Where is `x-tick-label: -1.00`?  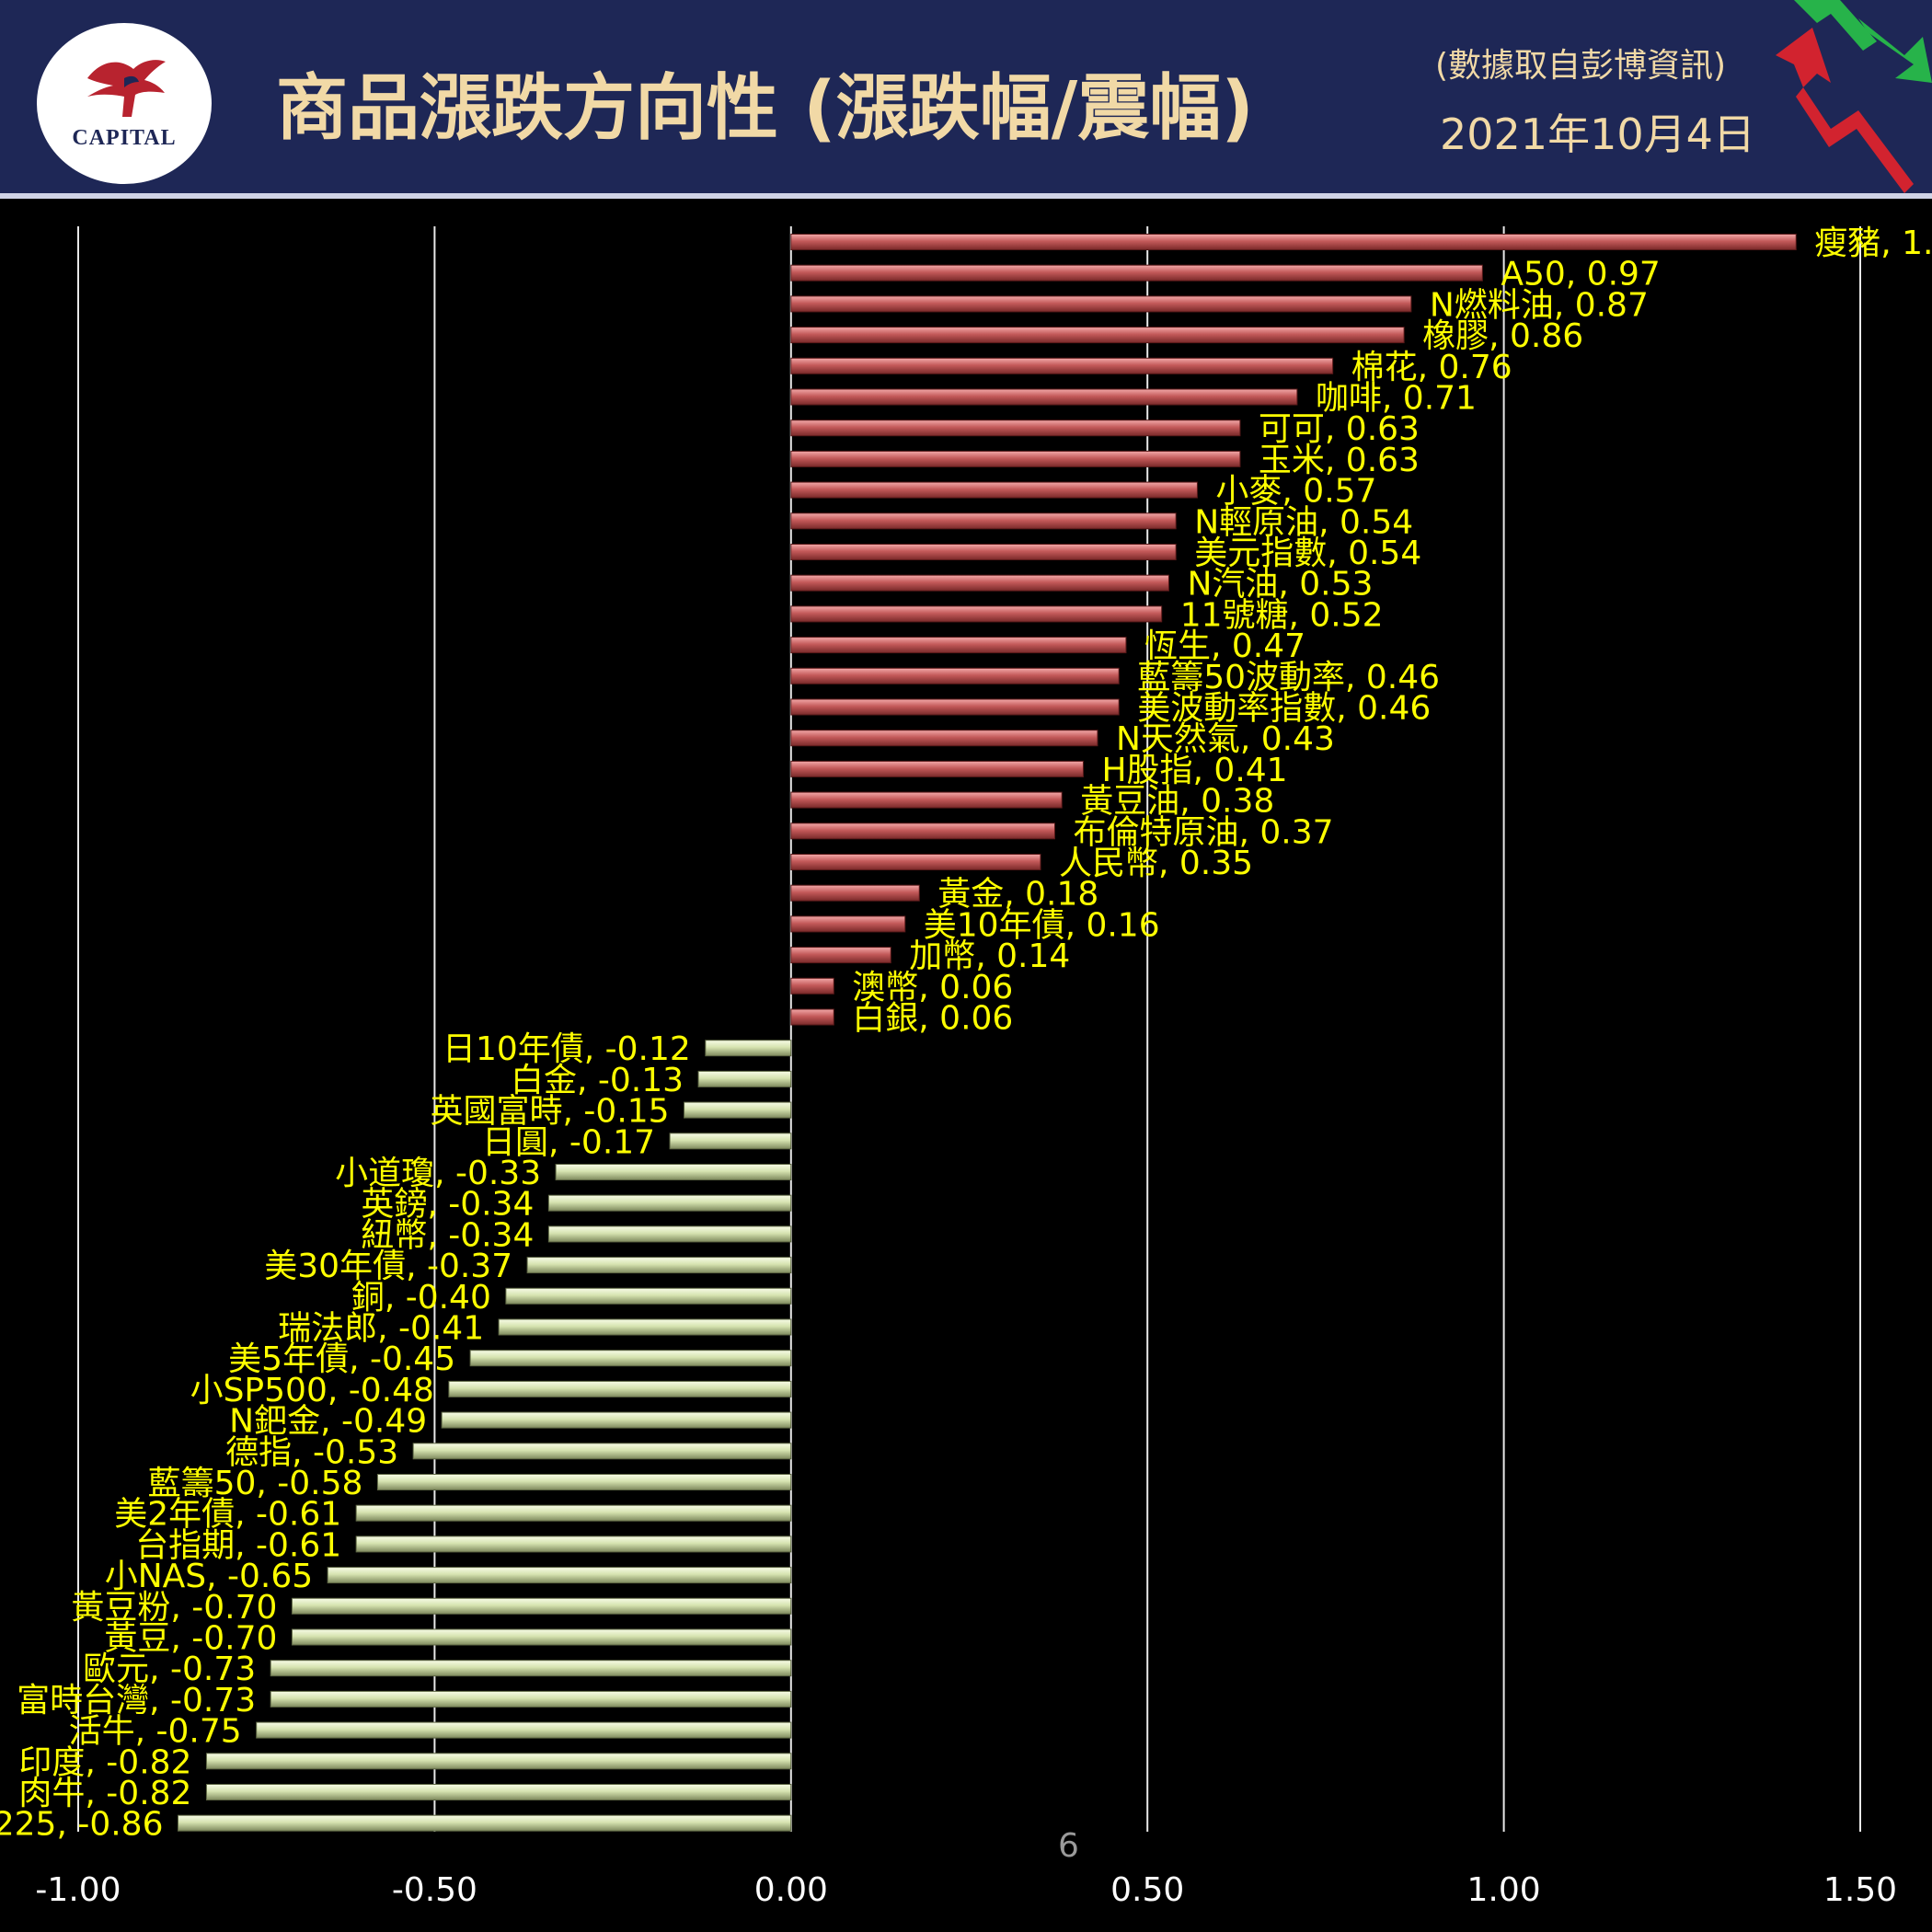
x-tick-label: -1.00 is located at coordinates (78, 1890).